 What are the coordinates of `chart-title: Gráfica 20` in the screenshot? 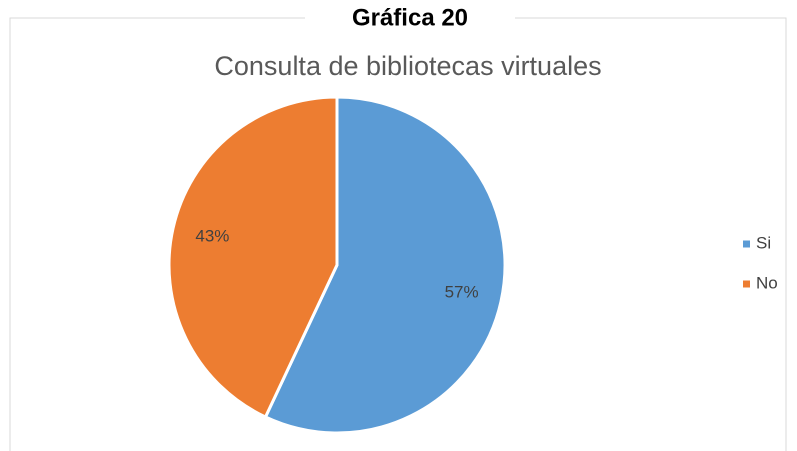 It's located at (410, 17).